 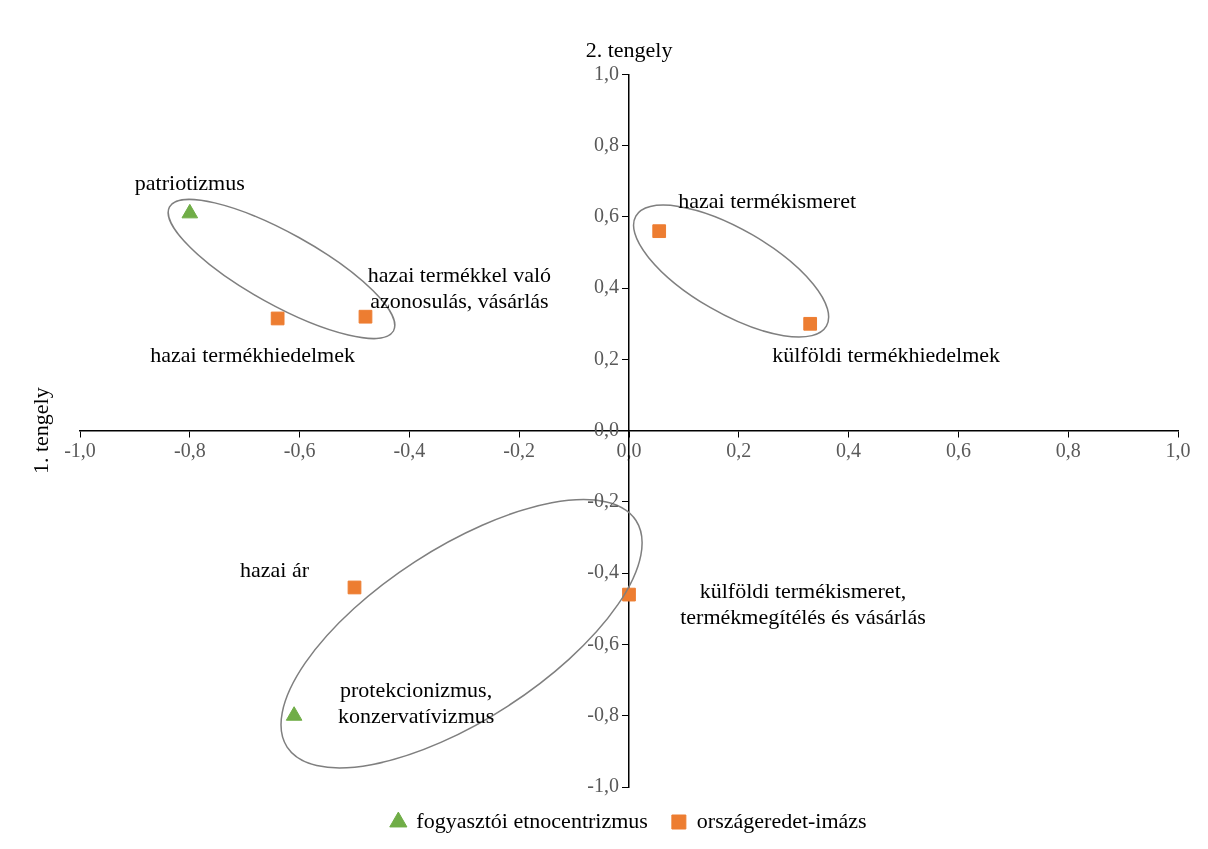 I want to click on annotation: protekcionizmus, konzervatívizmus, so click(x=416, y=702).